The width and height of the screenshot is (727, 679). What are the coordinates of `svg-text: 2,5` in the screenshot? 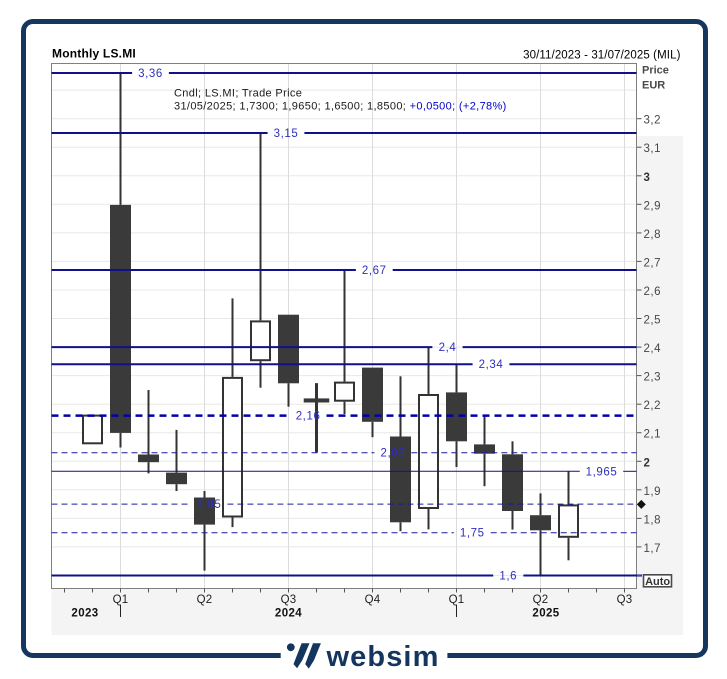 It's located at (653, 321).